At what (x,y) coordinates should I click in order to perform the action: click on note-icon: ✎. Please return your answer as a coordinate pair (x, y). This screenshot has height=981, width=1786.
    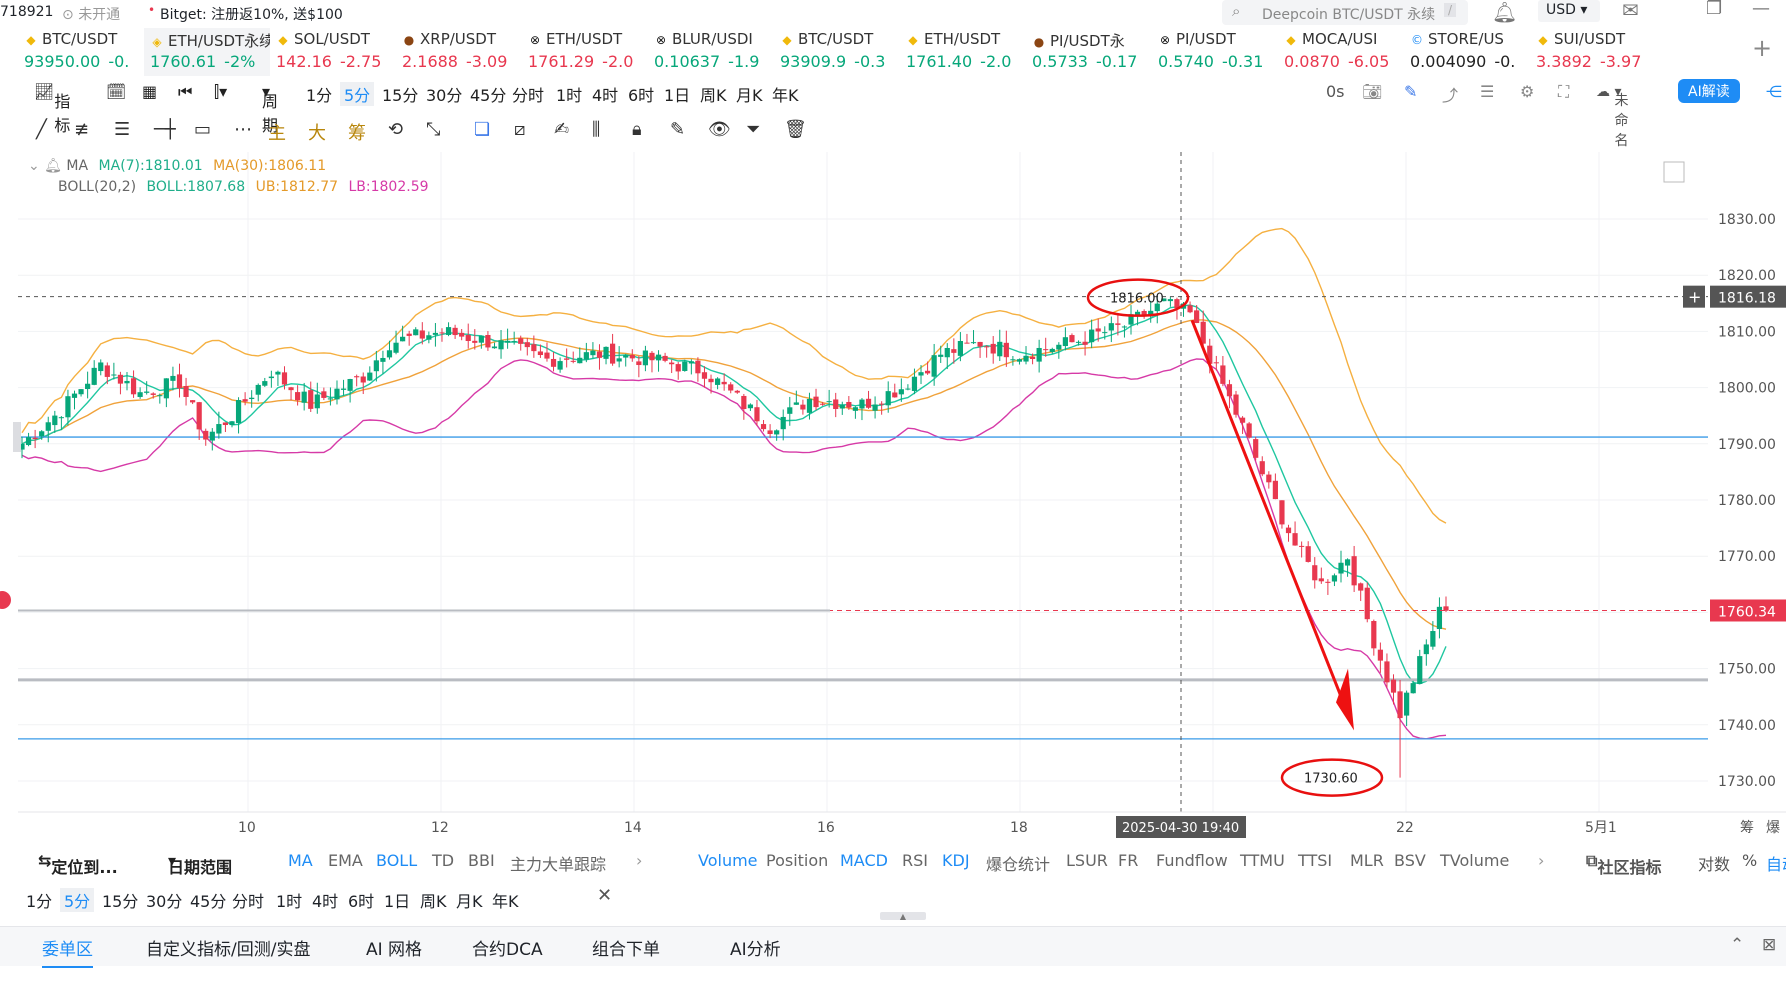
    Looking at the image, I should click on (678, 129).